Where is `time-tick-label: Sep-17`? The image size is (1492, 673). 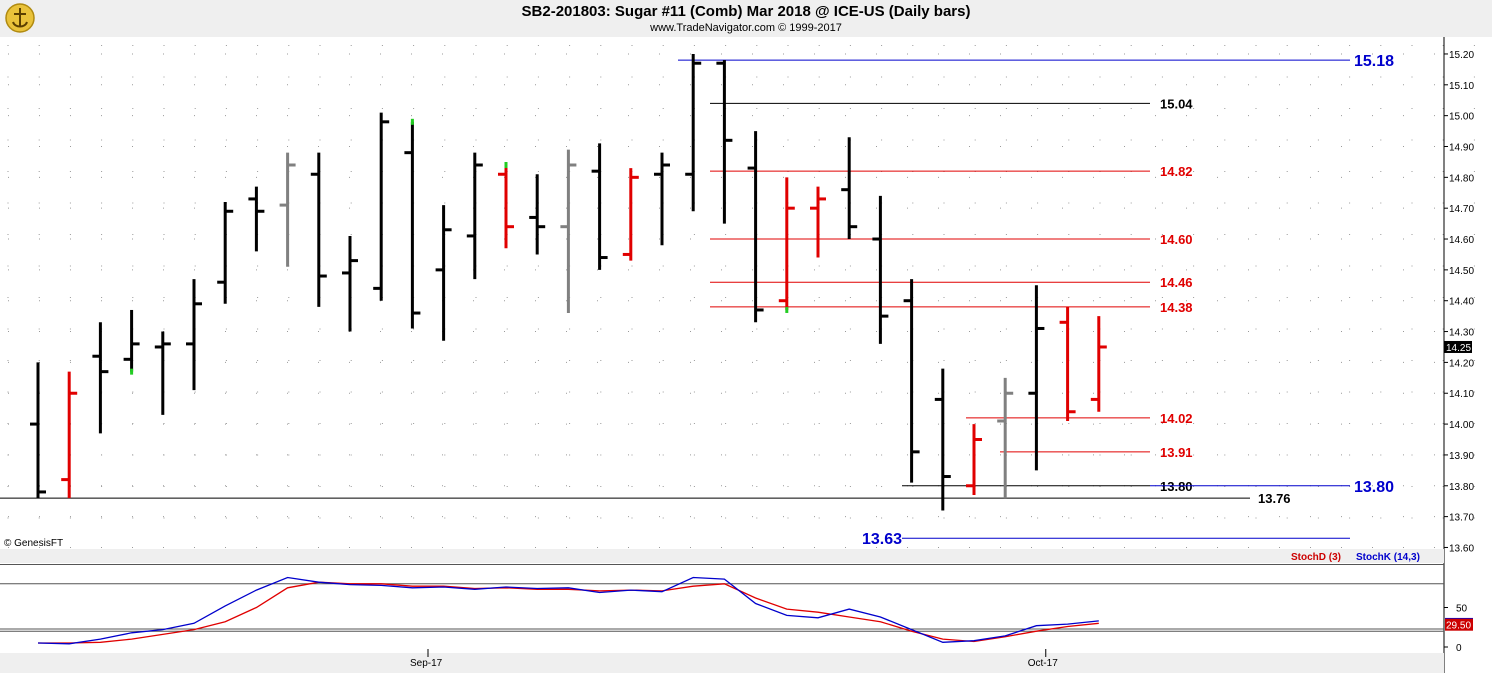 time-tick-label: Sep-17 is located at coordinates (426, 663).